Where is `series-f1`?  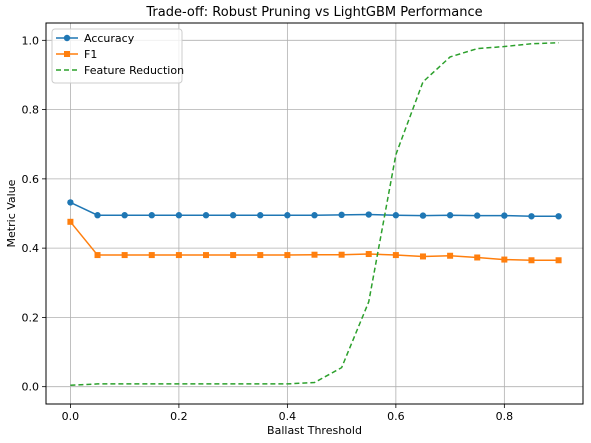
series-f1 is located at coordinates (314, 241).